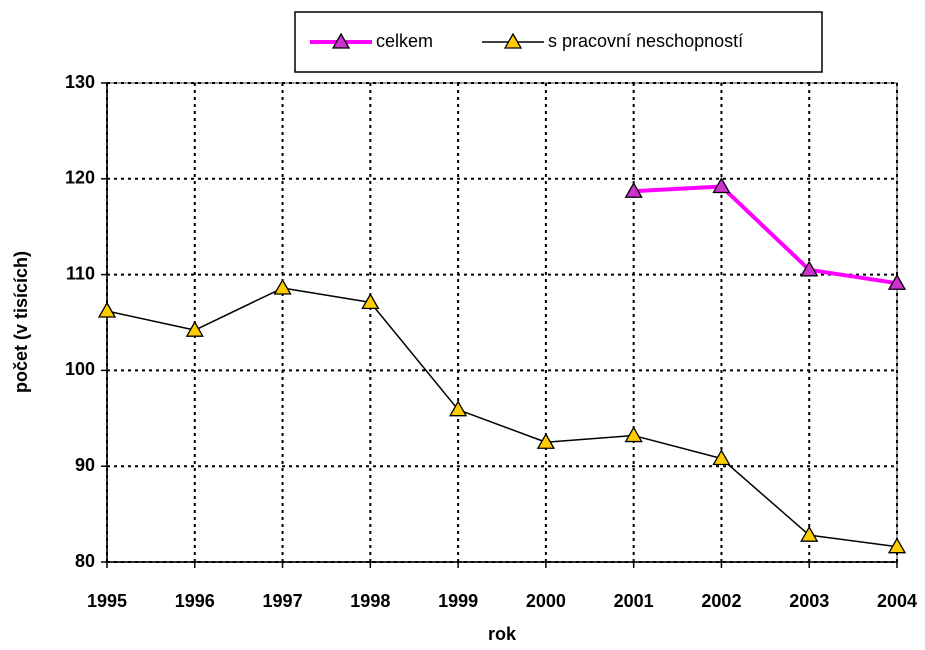 The image size is (925, 650). Describe the element at coordinates (80, 273) in the screenshot. I see `y-tick-label: 110` at that location.